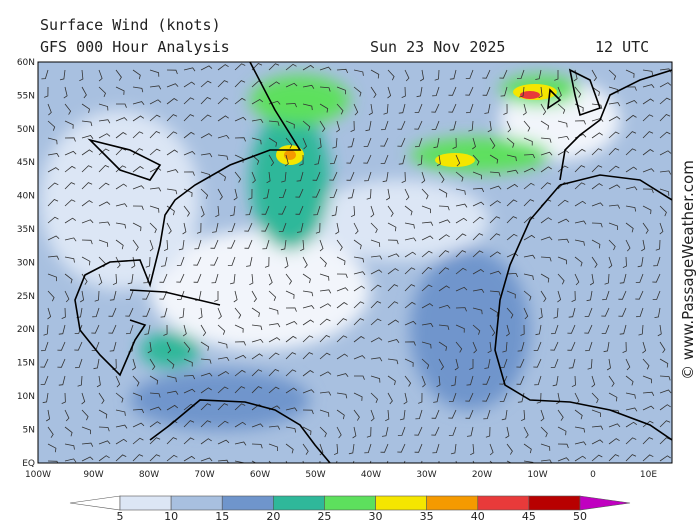  What do you see at coordinates (26, 330) in the screenshot?
I see `lat-label: 20N` at bounding box center [26, 330].